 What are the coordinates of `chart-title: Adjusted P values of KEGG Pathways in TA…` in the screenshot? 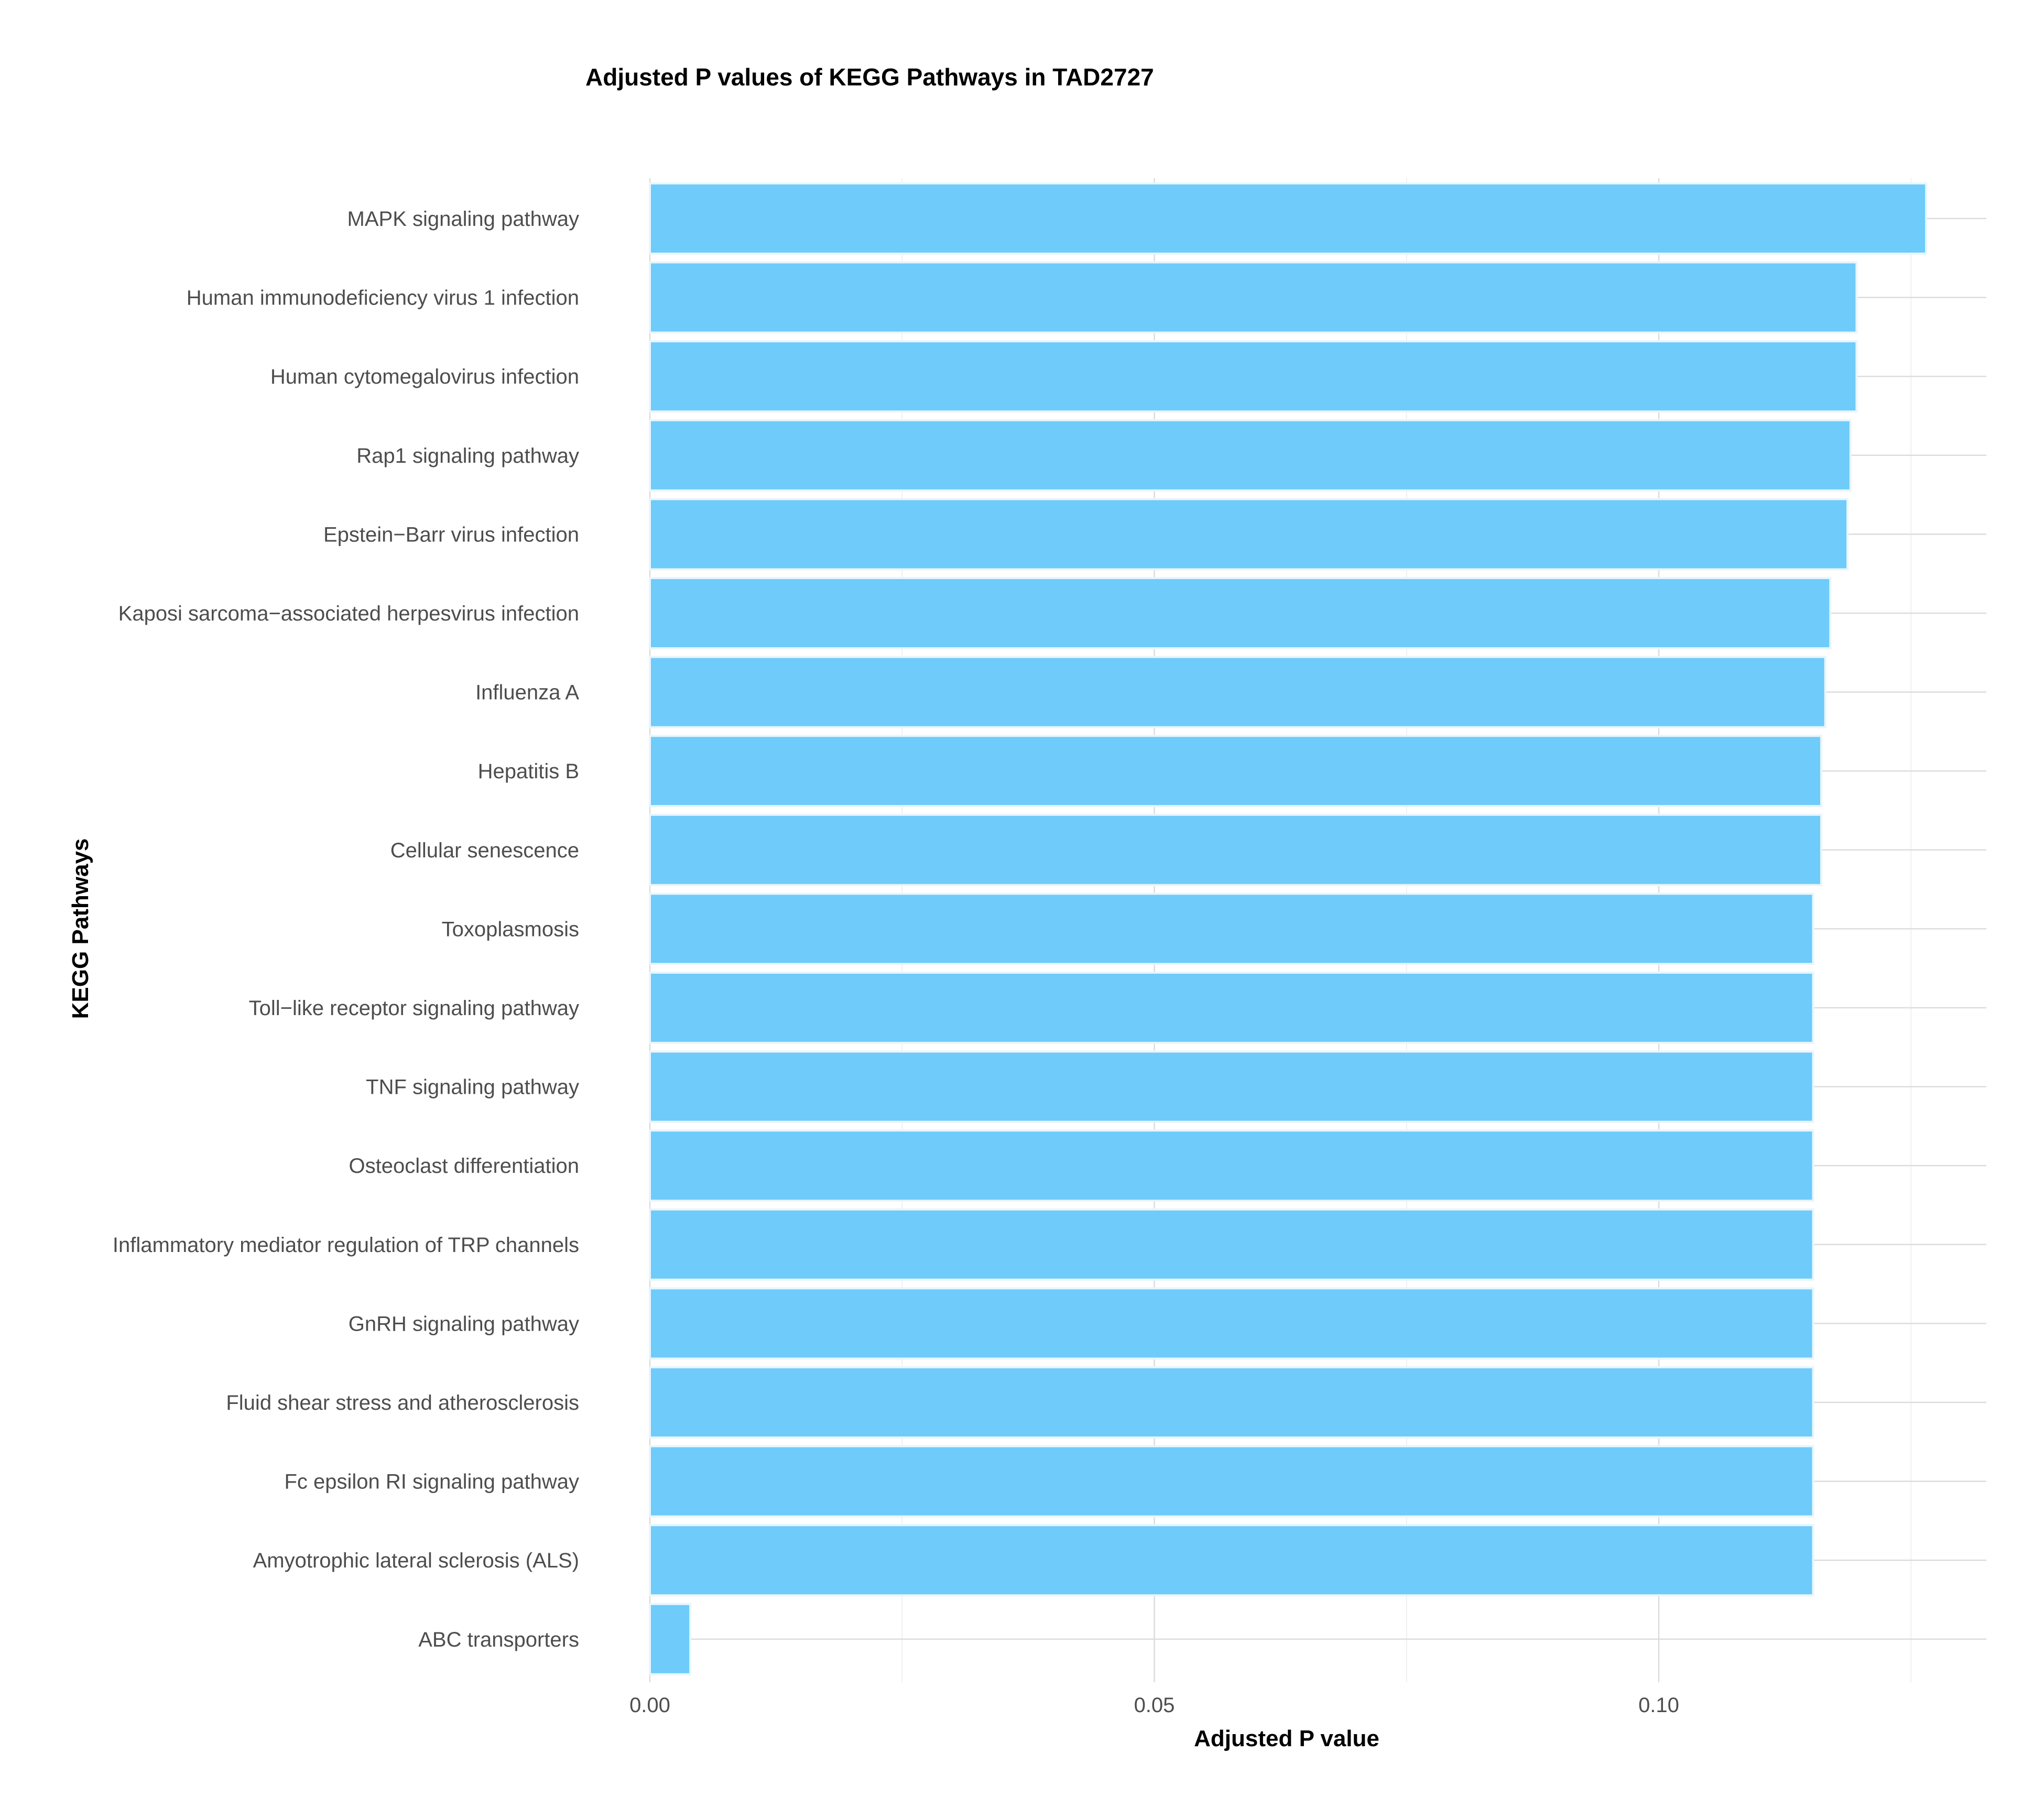 It's located at (869, 77).